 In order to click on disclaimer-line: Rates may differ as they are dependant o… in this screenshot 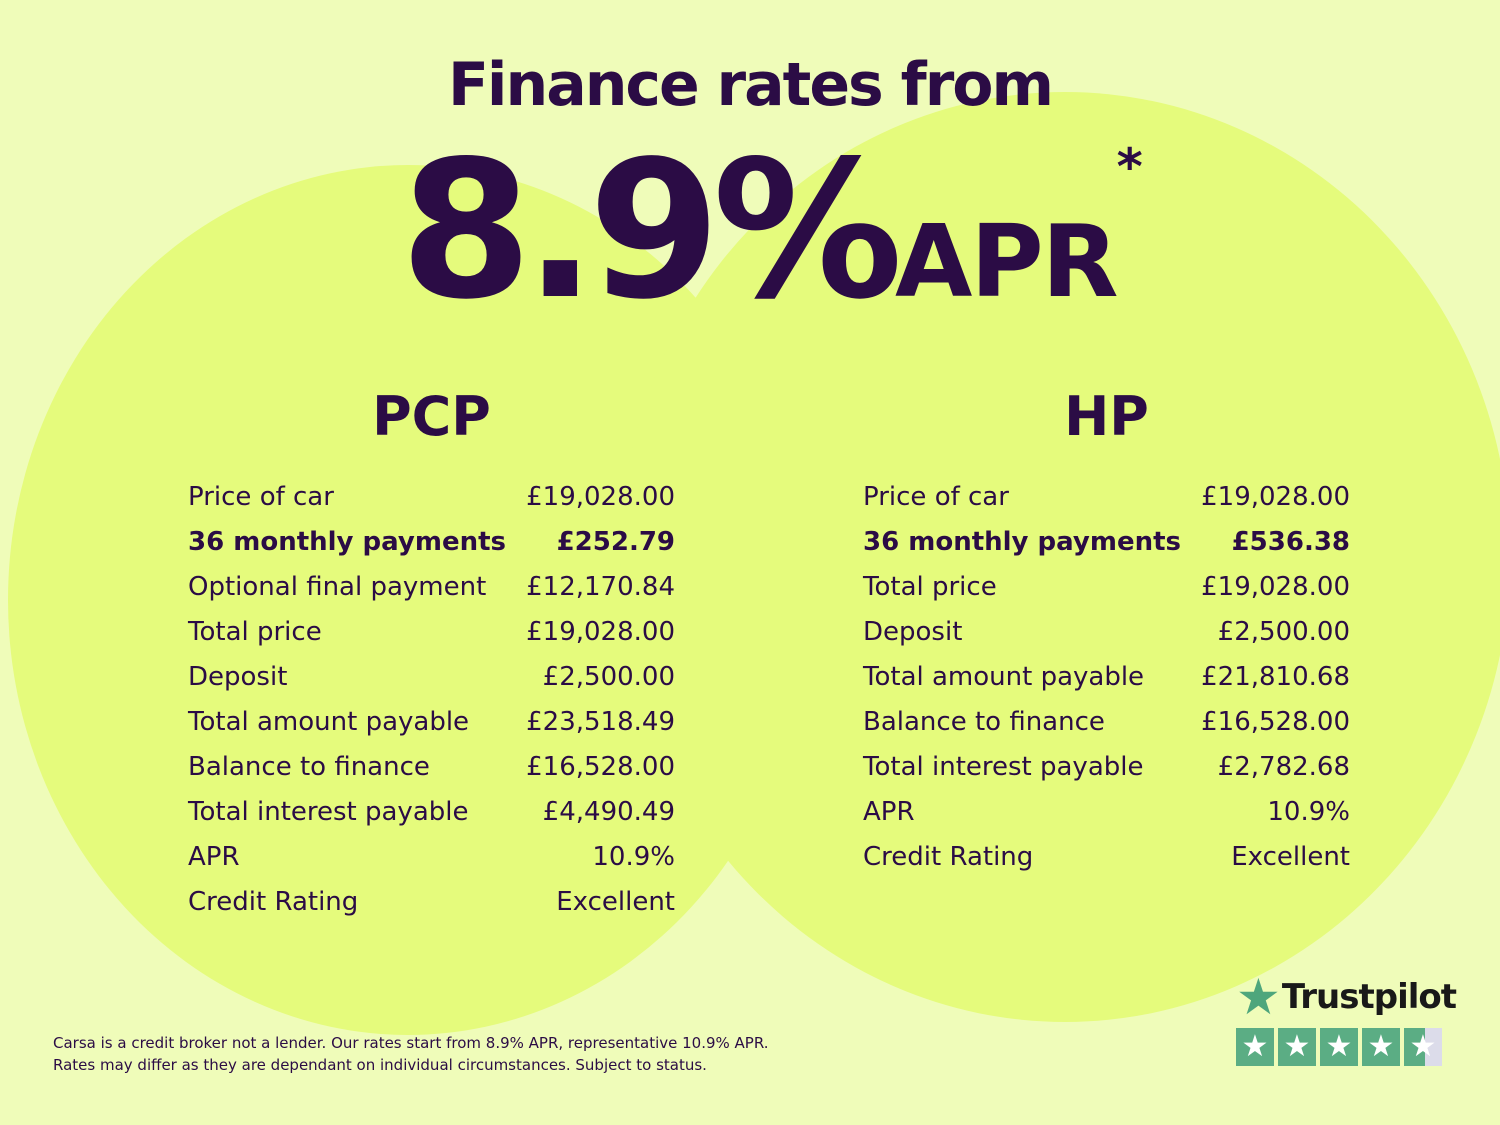, I will do `click(380, 1065)`.